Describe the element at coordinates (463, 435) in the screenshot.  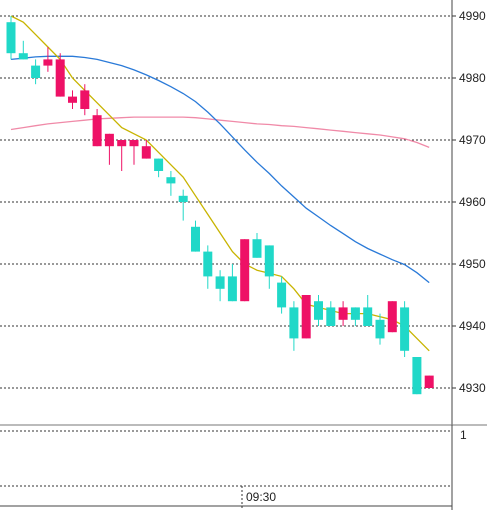
I see `sub-panel-tick-label: 1` at that location.